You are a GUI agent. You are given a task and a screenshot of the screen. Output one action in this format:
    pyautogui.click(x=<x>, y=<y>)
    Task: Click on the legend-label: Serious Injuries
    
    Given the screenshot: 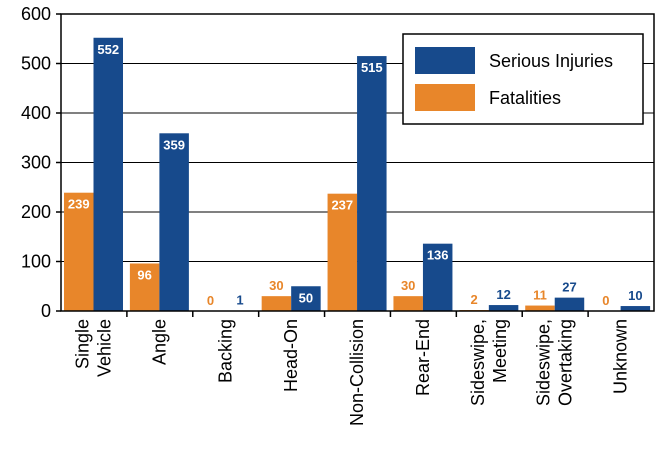 What is the action you would take?
    pyautogui.click(x=551, y=61)
    